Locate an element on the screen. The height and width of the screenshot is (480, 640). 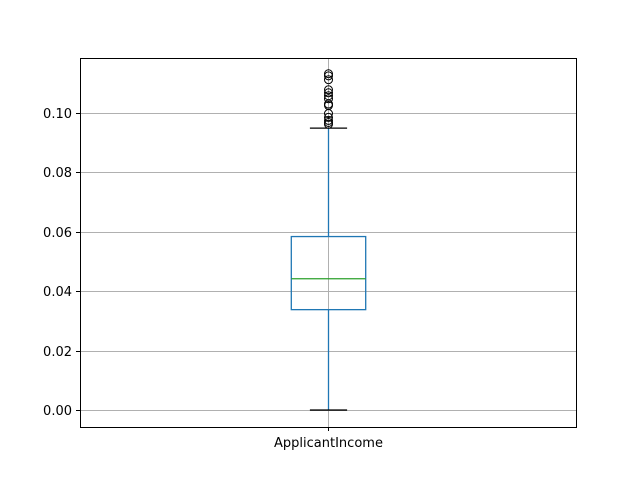
y-axis: 0.00 0.02 0.04 0.06 0.08 0.10 is located at coordinates (61, 263).